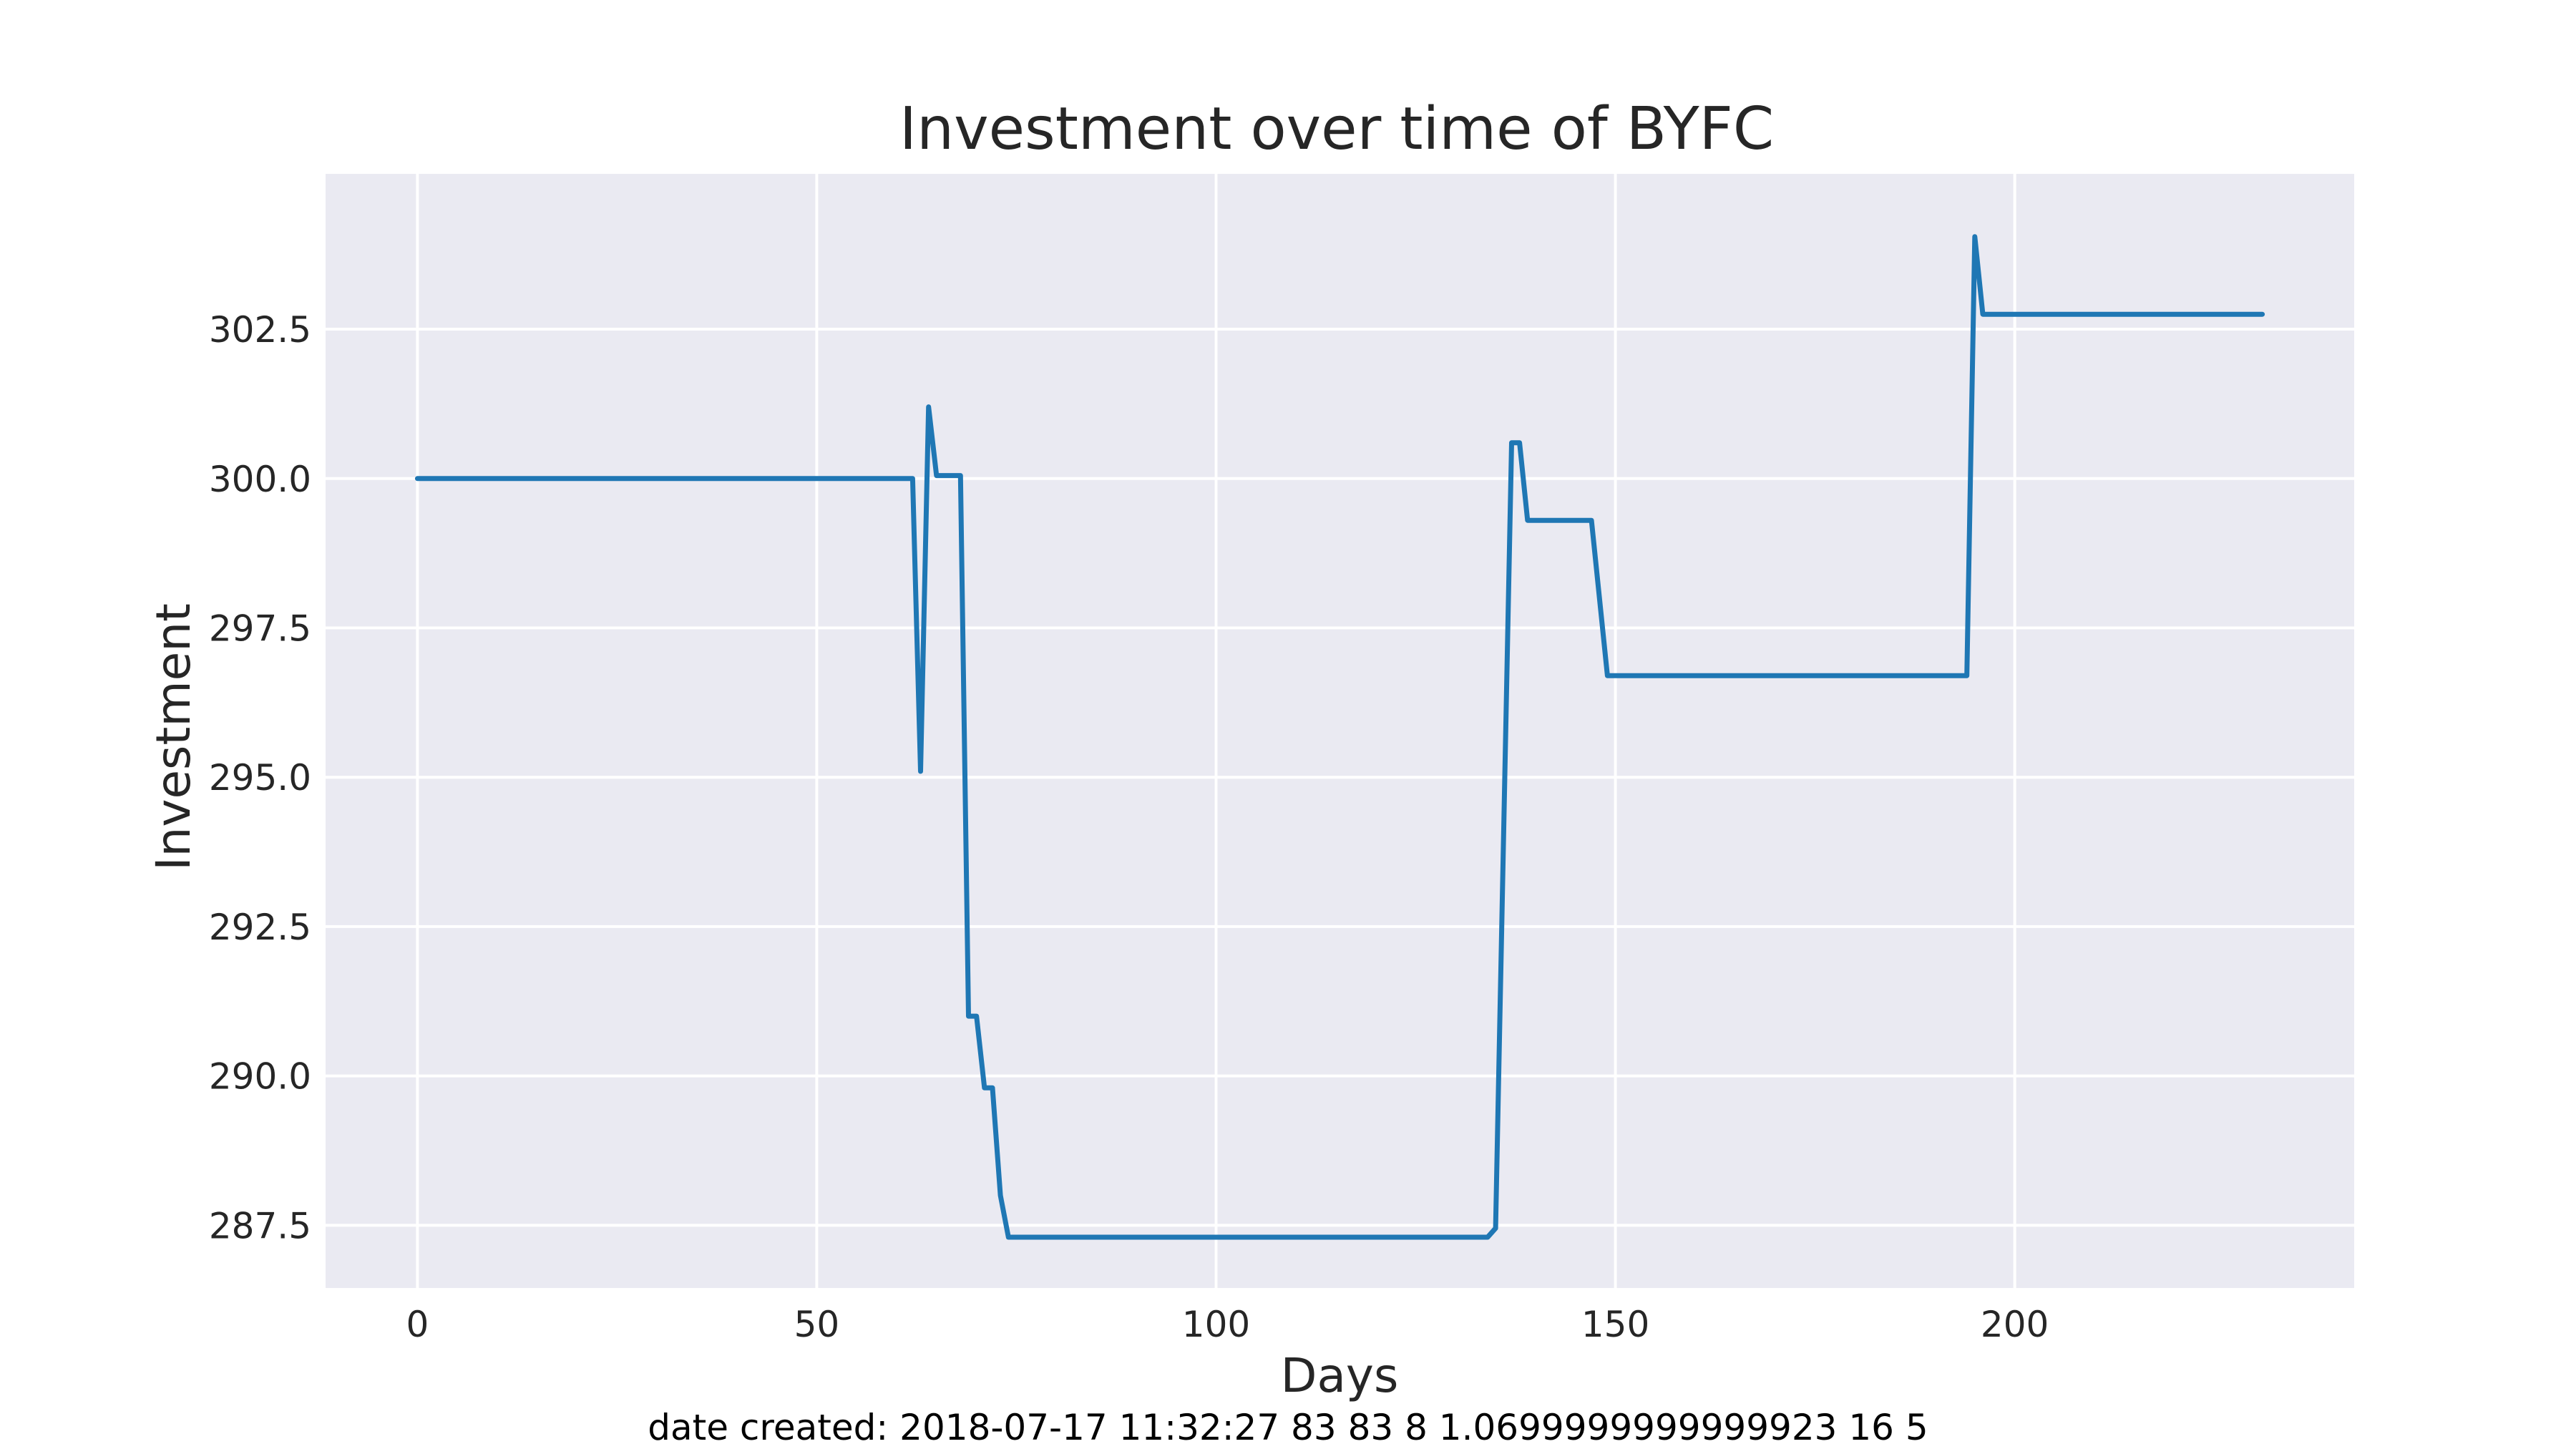 The width and height of the screenshot is (2576, 1449). I want to click on y-tick-label: 295.0, so click(260, 778).